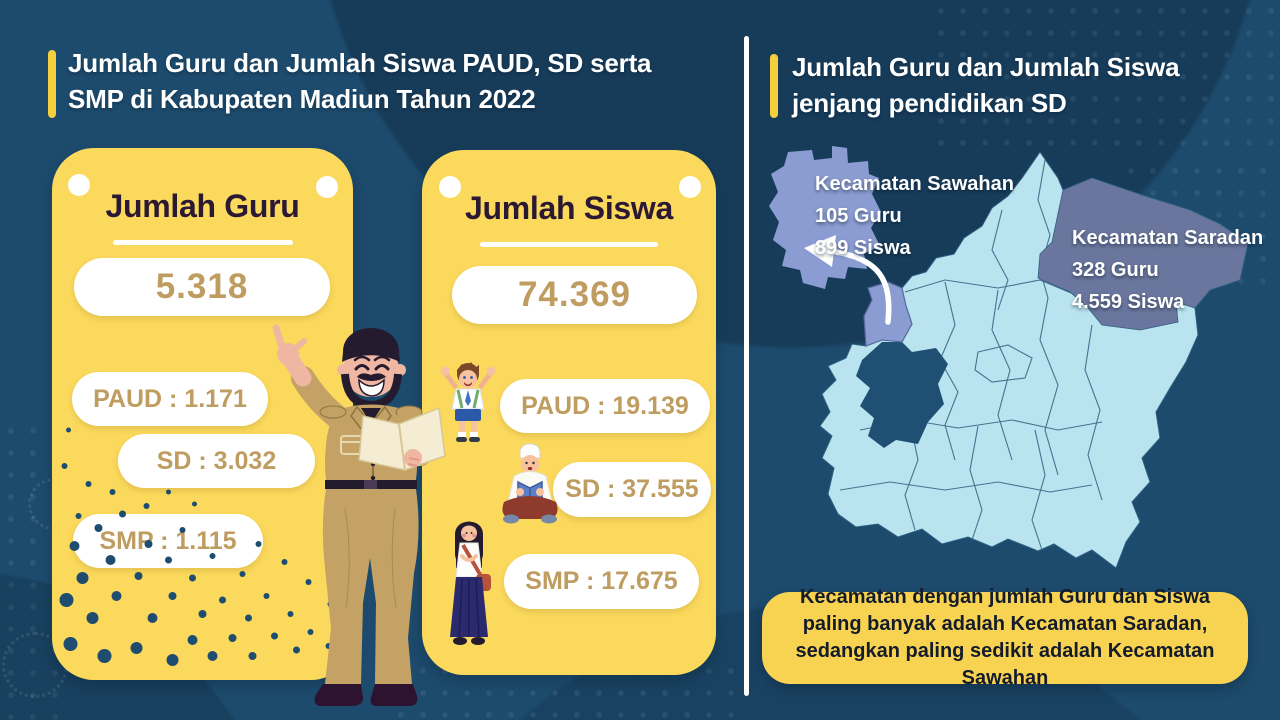 This screenshot has height=720, width=1280. I want to click on right-title-accent-bar, so click(774, 86).